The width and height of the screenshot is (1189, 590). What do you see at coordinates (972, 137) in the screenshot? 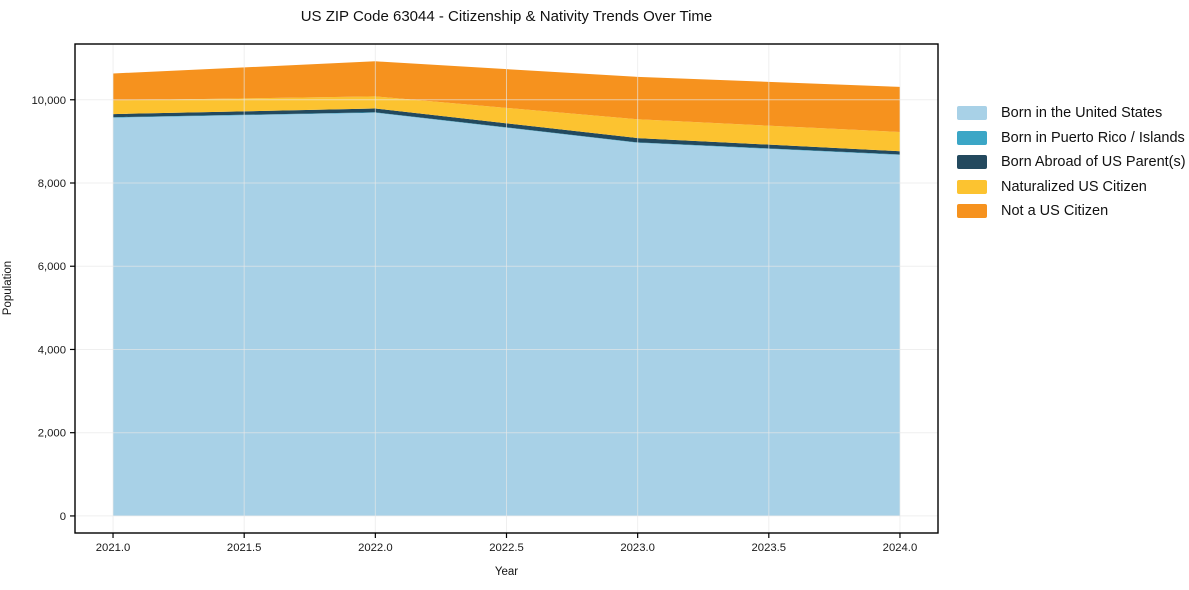
I see `legend-swatch-born-in-puerto-rico` at bounding box center [972, 137].